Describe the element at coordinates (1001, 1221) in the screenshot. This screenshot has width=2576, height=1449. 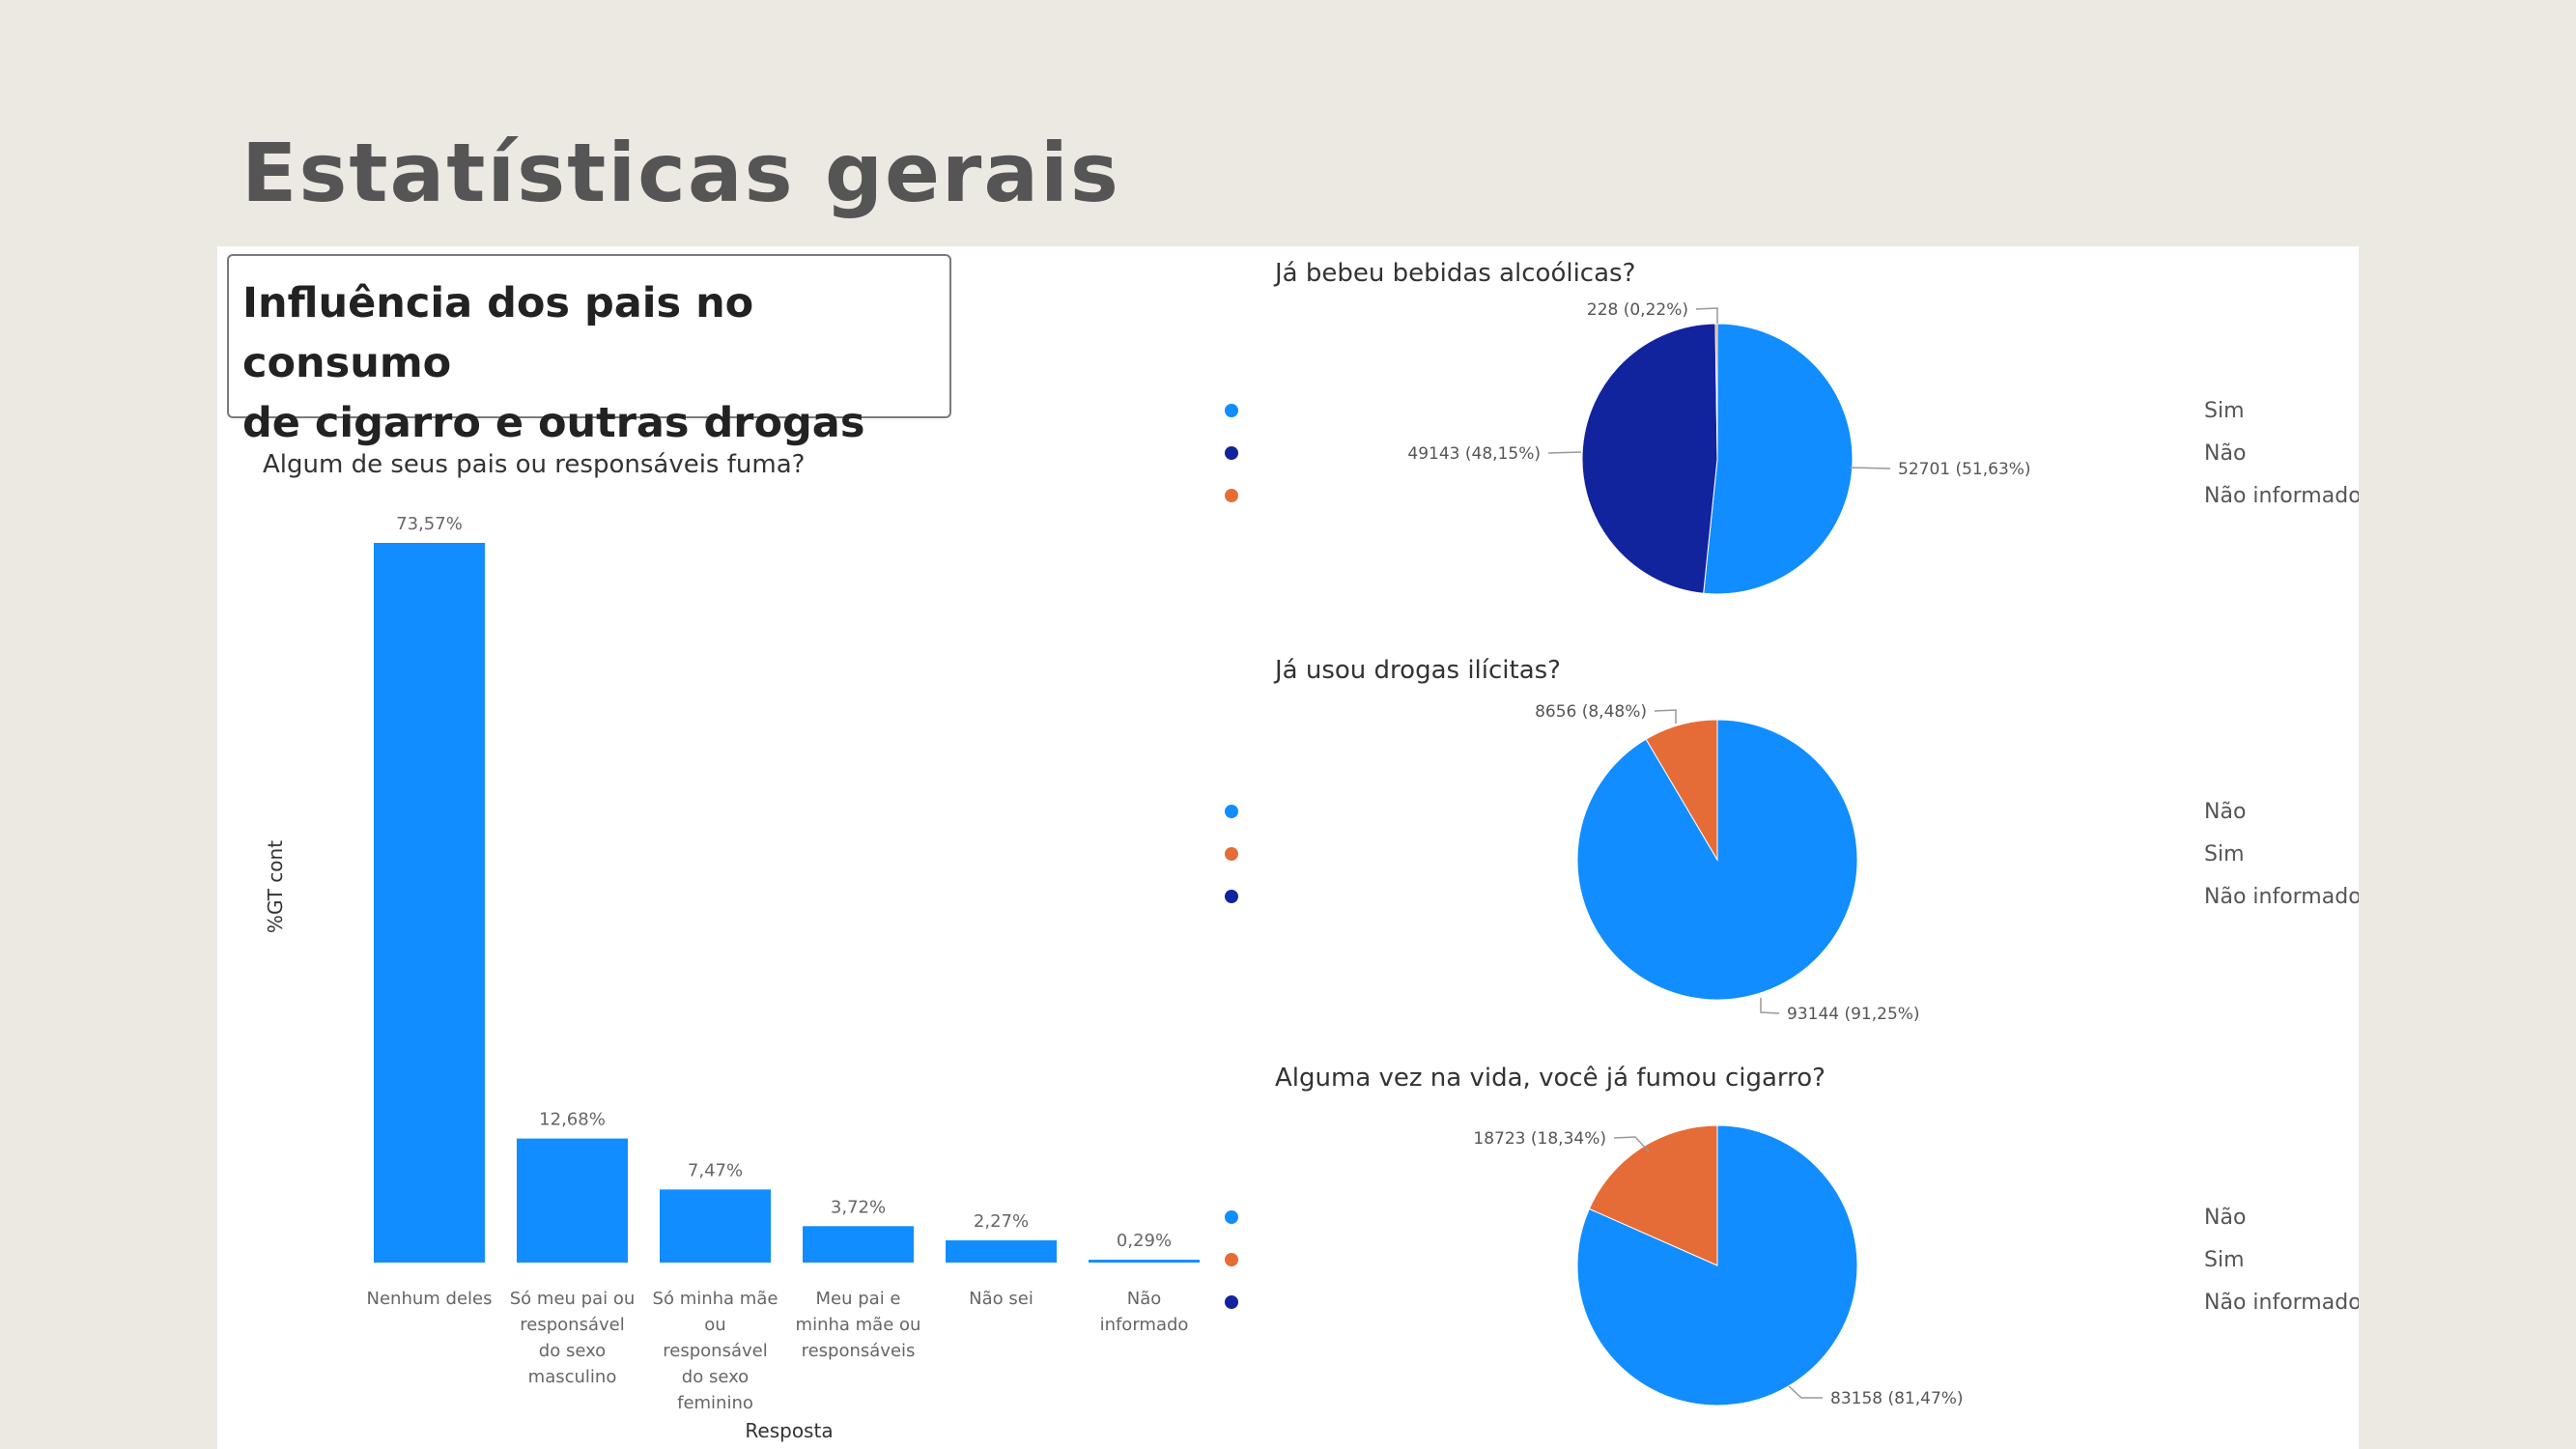
I see `bar-value-label-4: 2,27%` at that location.